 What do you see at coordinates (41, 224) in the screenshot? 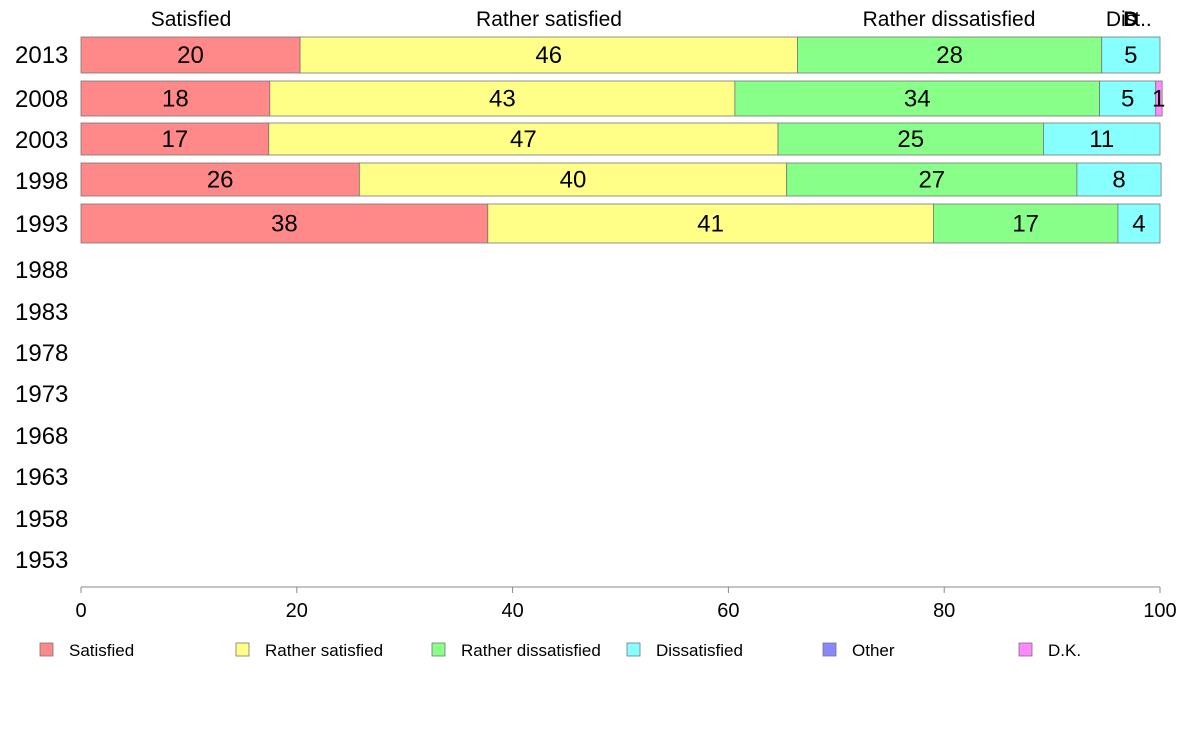
I see `y-tick-label: 1993` at bounding box center [41, 224].